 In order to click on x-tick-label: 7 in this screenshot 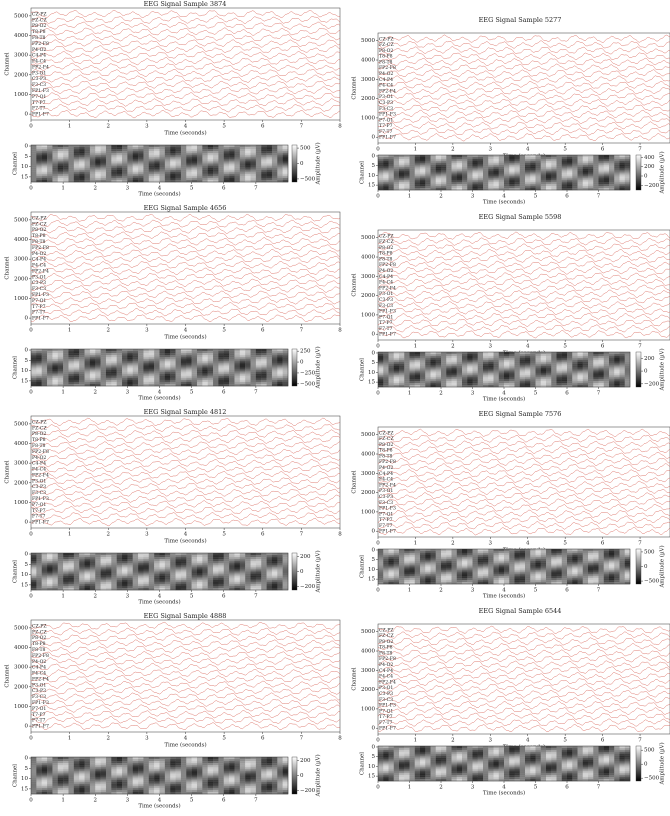, I will do `click(302, 127)`.